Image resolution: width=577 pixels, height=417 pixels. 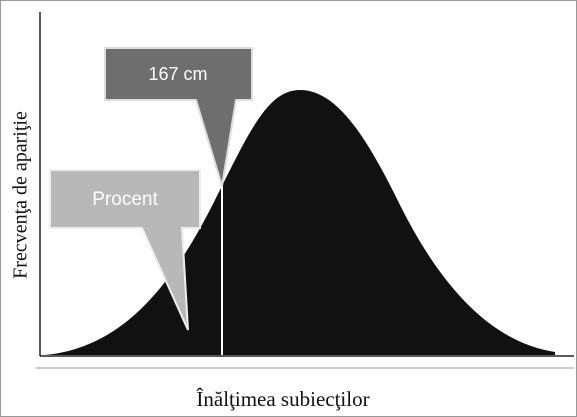 What do you see at coordinates (177, 74) in the screenshot?
I see `callout-value-text: 167 cm` at bounding box center [177, 74].